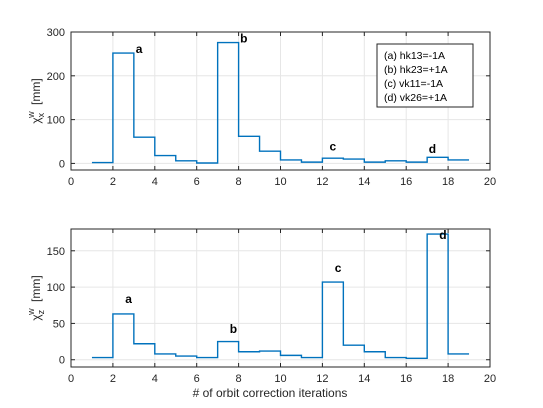 This screenshot has height=408, width=543. What do you see at coordinates (56, 33) in the screenshot?
I see `y-tick-label: 300` at bounding box center [56, 33].